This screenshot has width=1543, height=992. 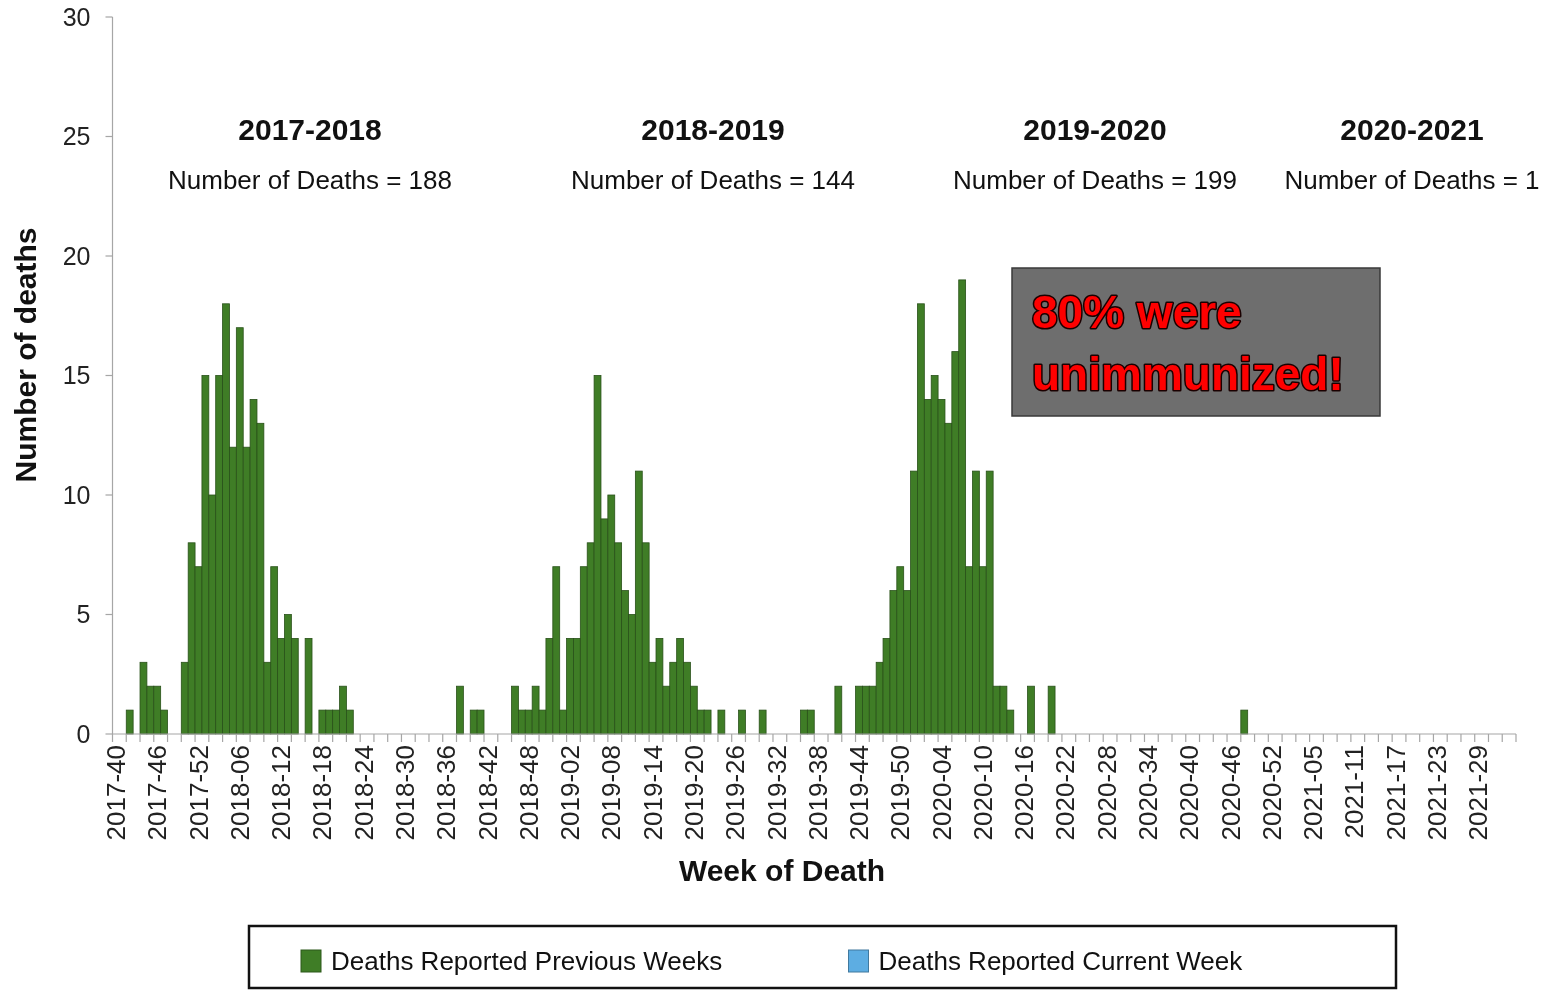 I want to click on x-tick-label: 2020-46, so click(x=1230, y=793).